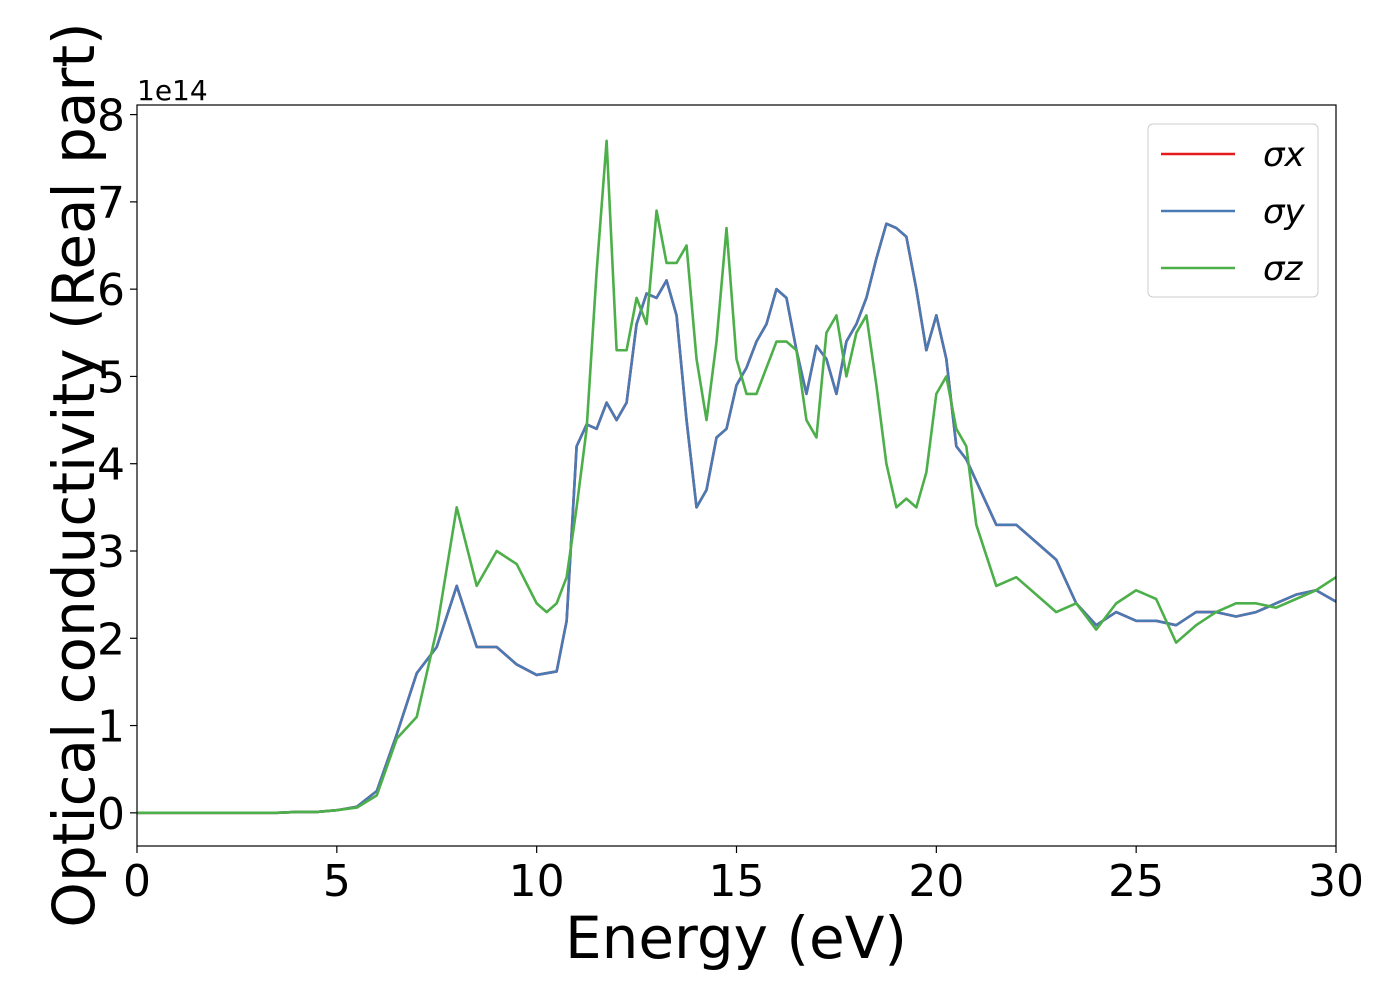 The image size is (1400, 1000). Describe the element at coordinates (111, 814) in the screenshot. I see `y-tick-label: 0` at that location.